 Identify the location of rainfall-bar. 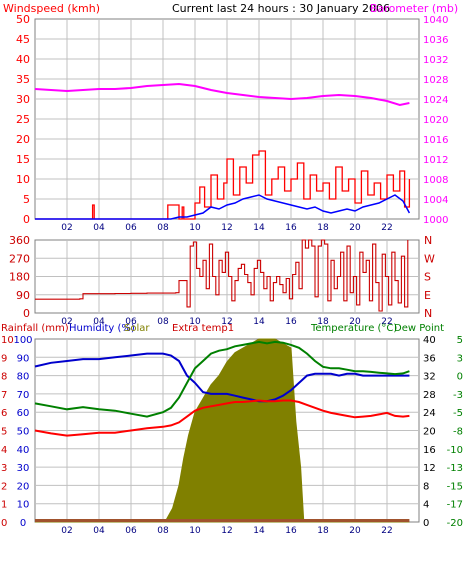
(222, 520).